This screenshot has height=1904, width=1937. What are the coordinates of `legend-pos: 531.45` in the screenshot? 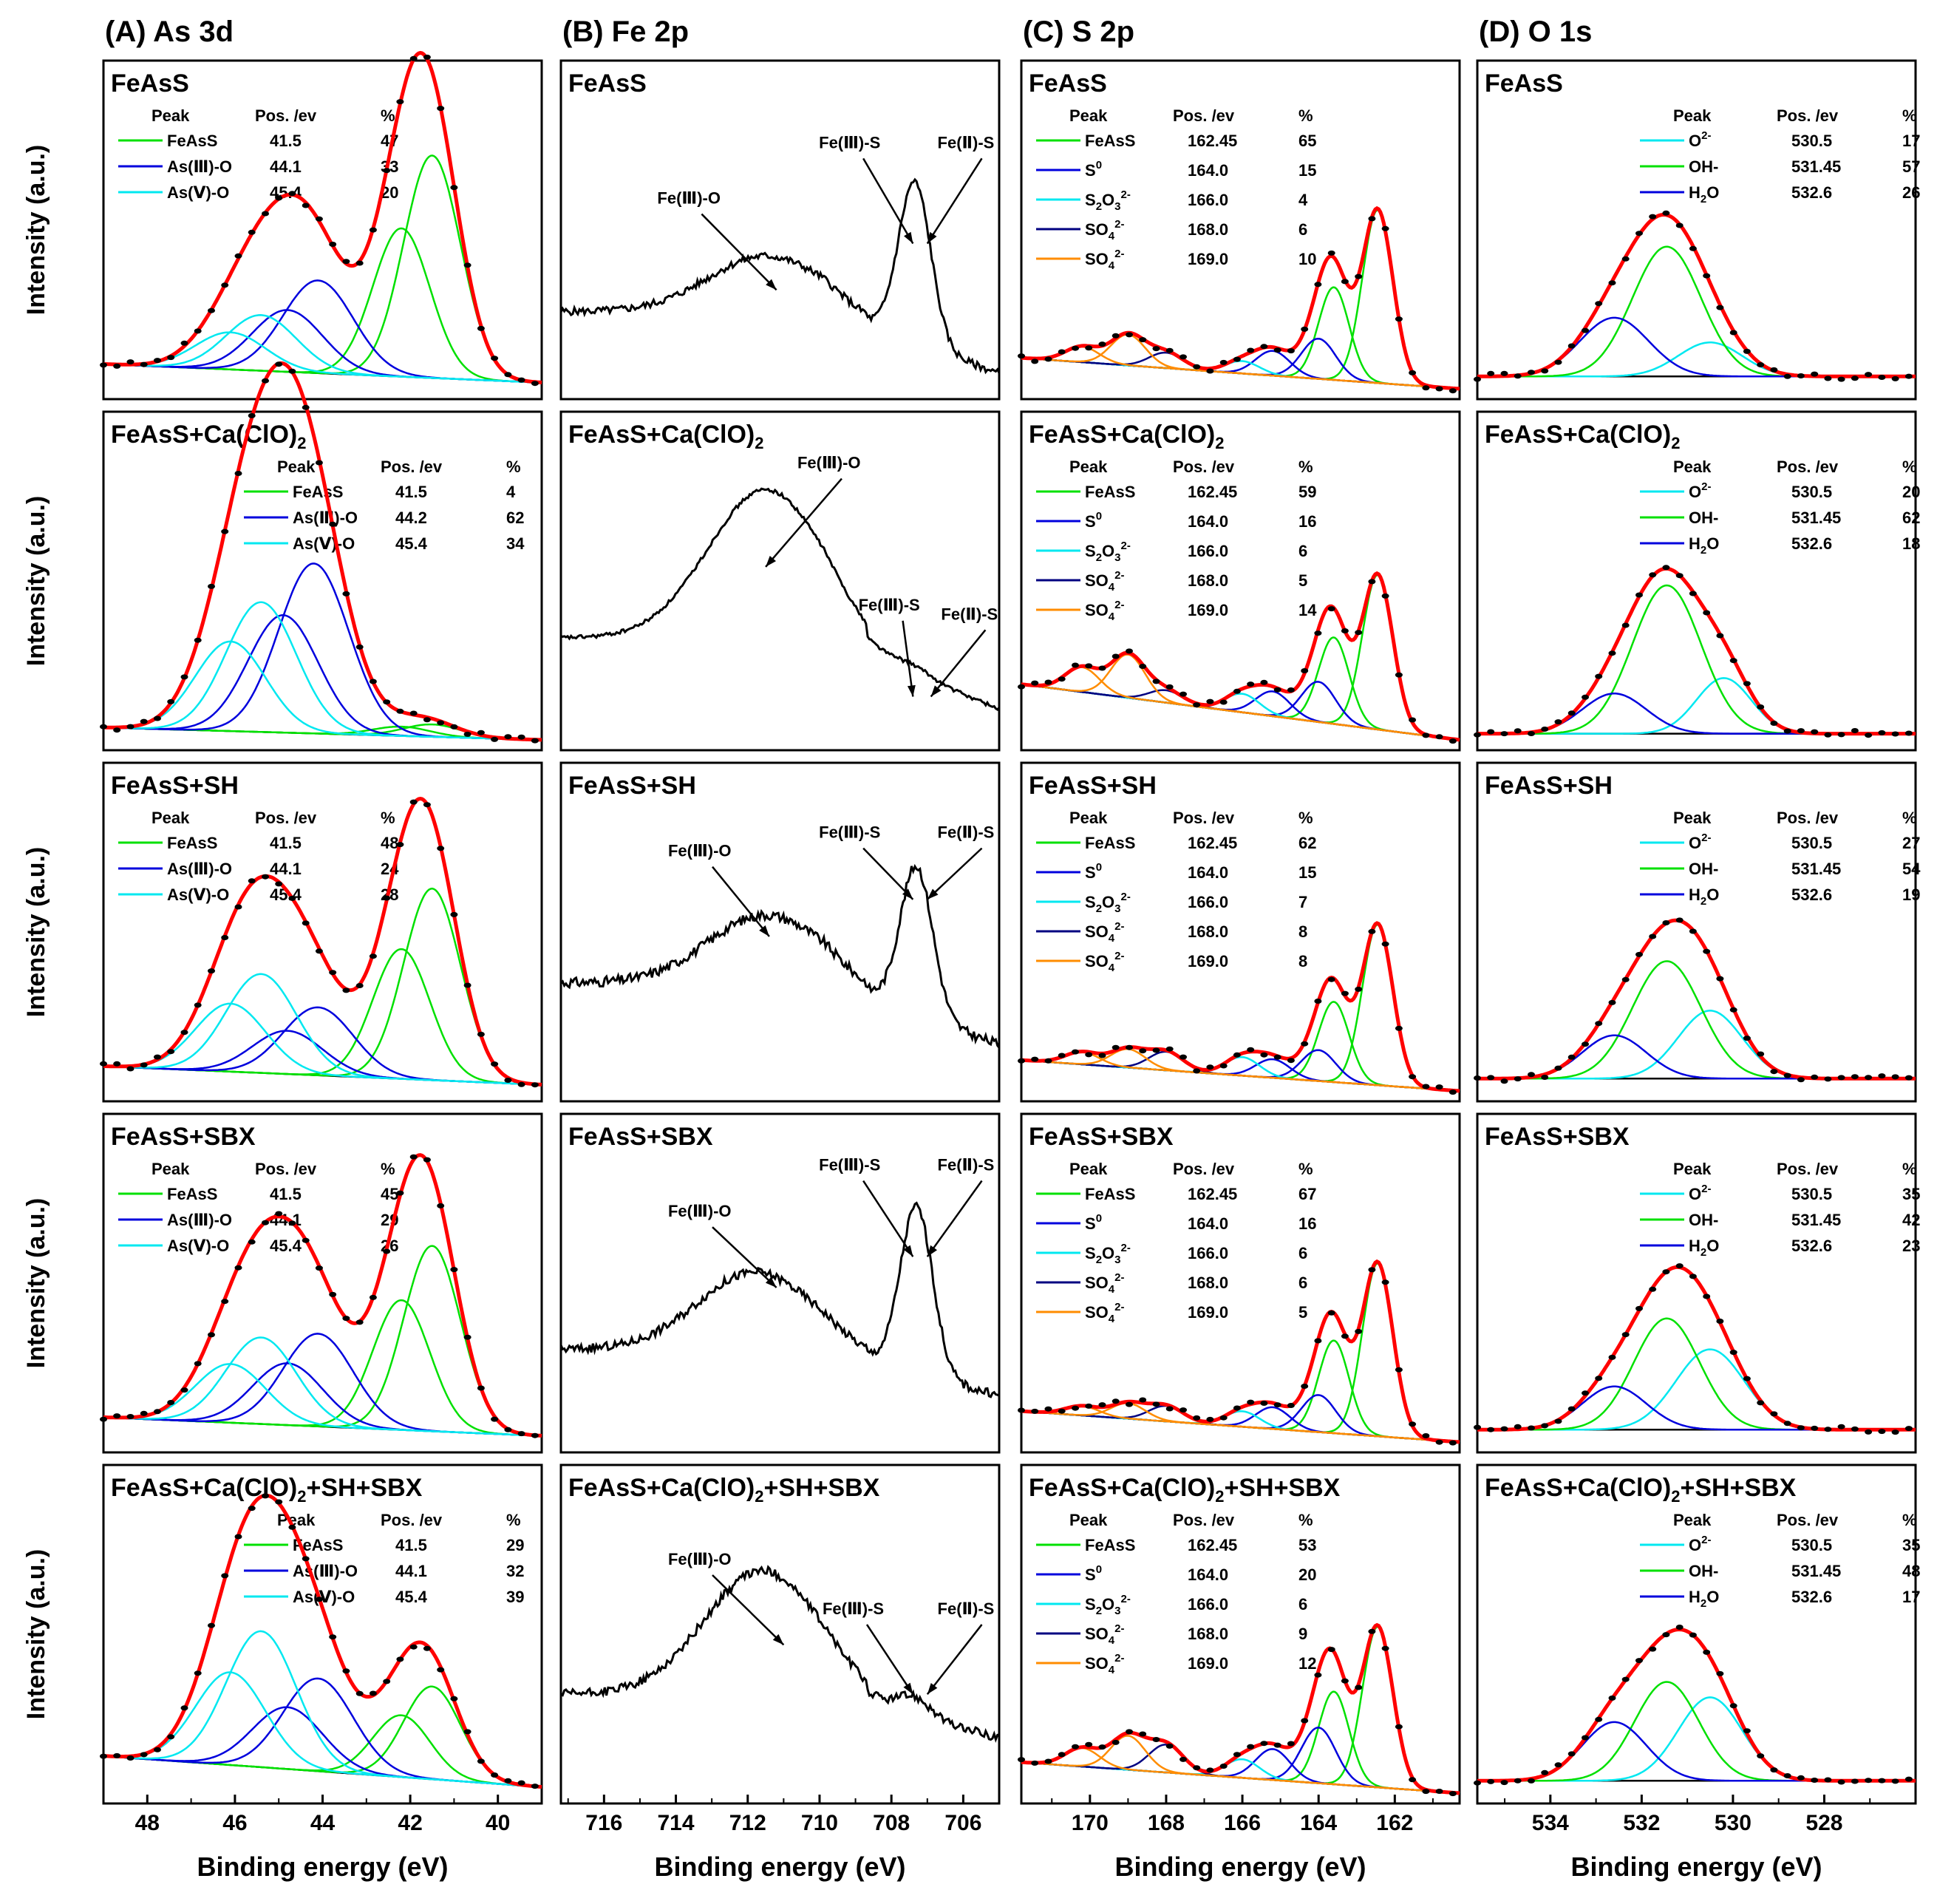 It's located at (1816, 166).